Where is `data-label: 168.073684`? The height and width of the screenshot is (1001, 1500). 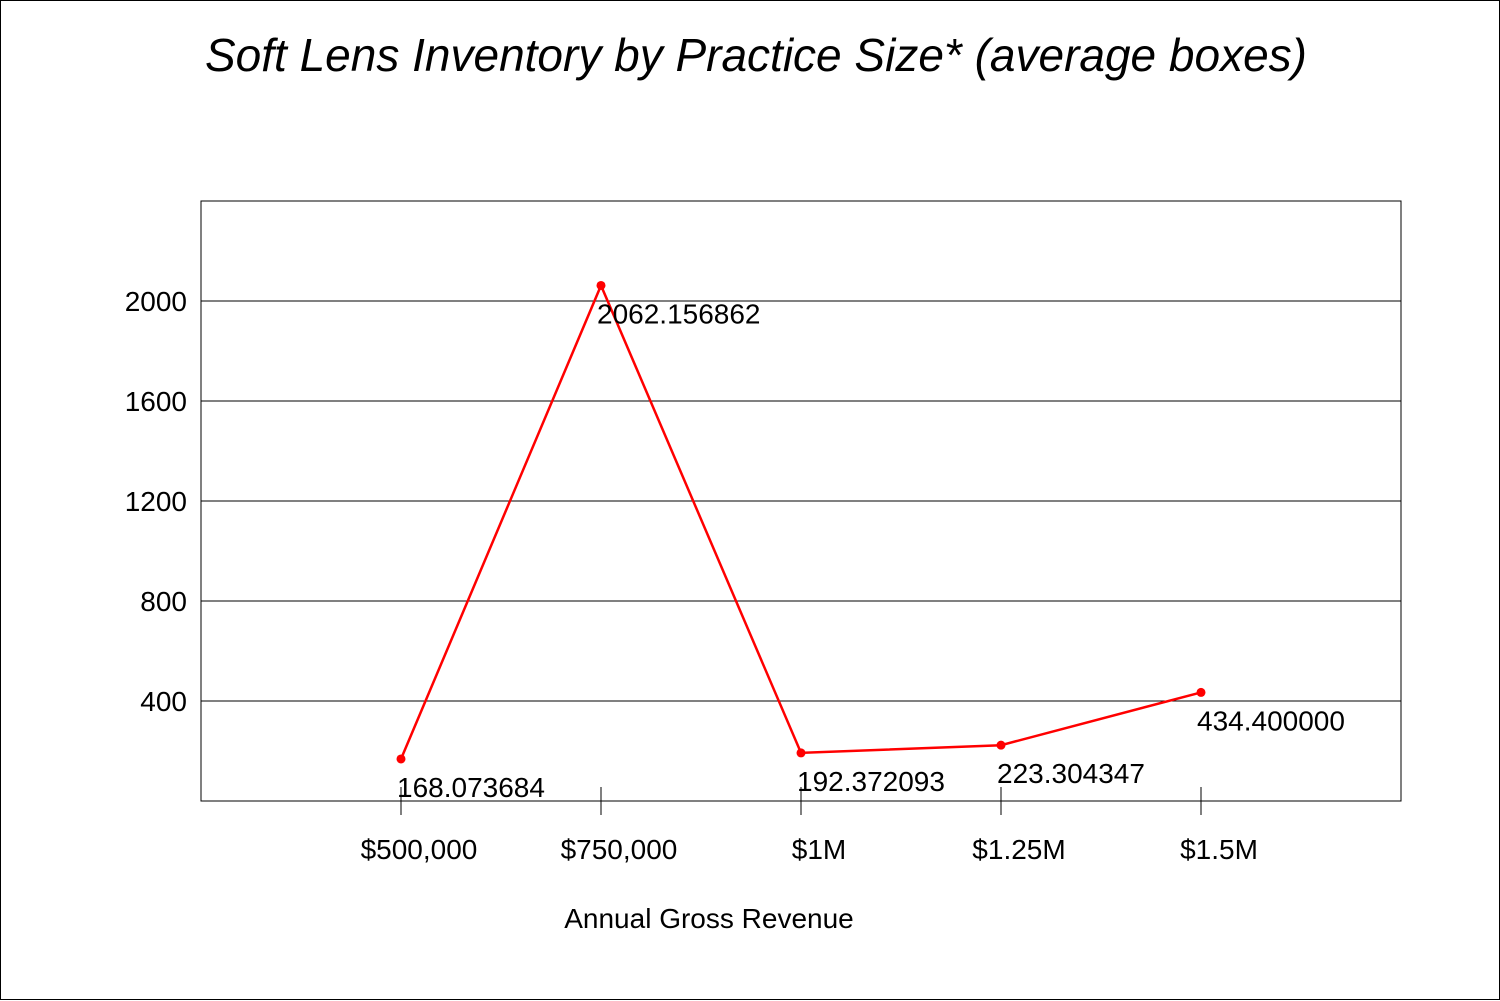 data-label: 168.073684 is located at coordinates (471, 787).